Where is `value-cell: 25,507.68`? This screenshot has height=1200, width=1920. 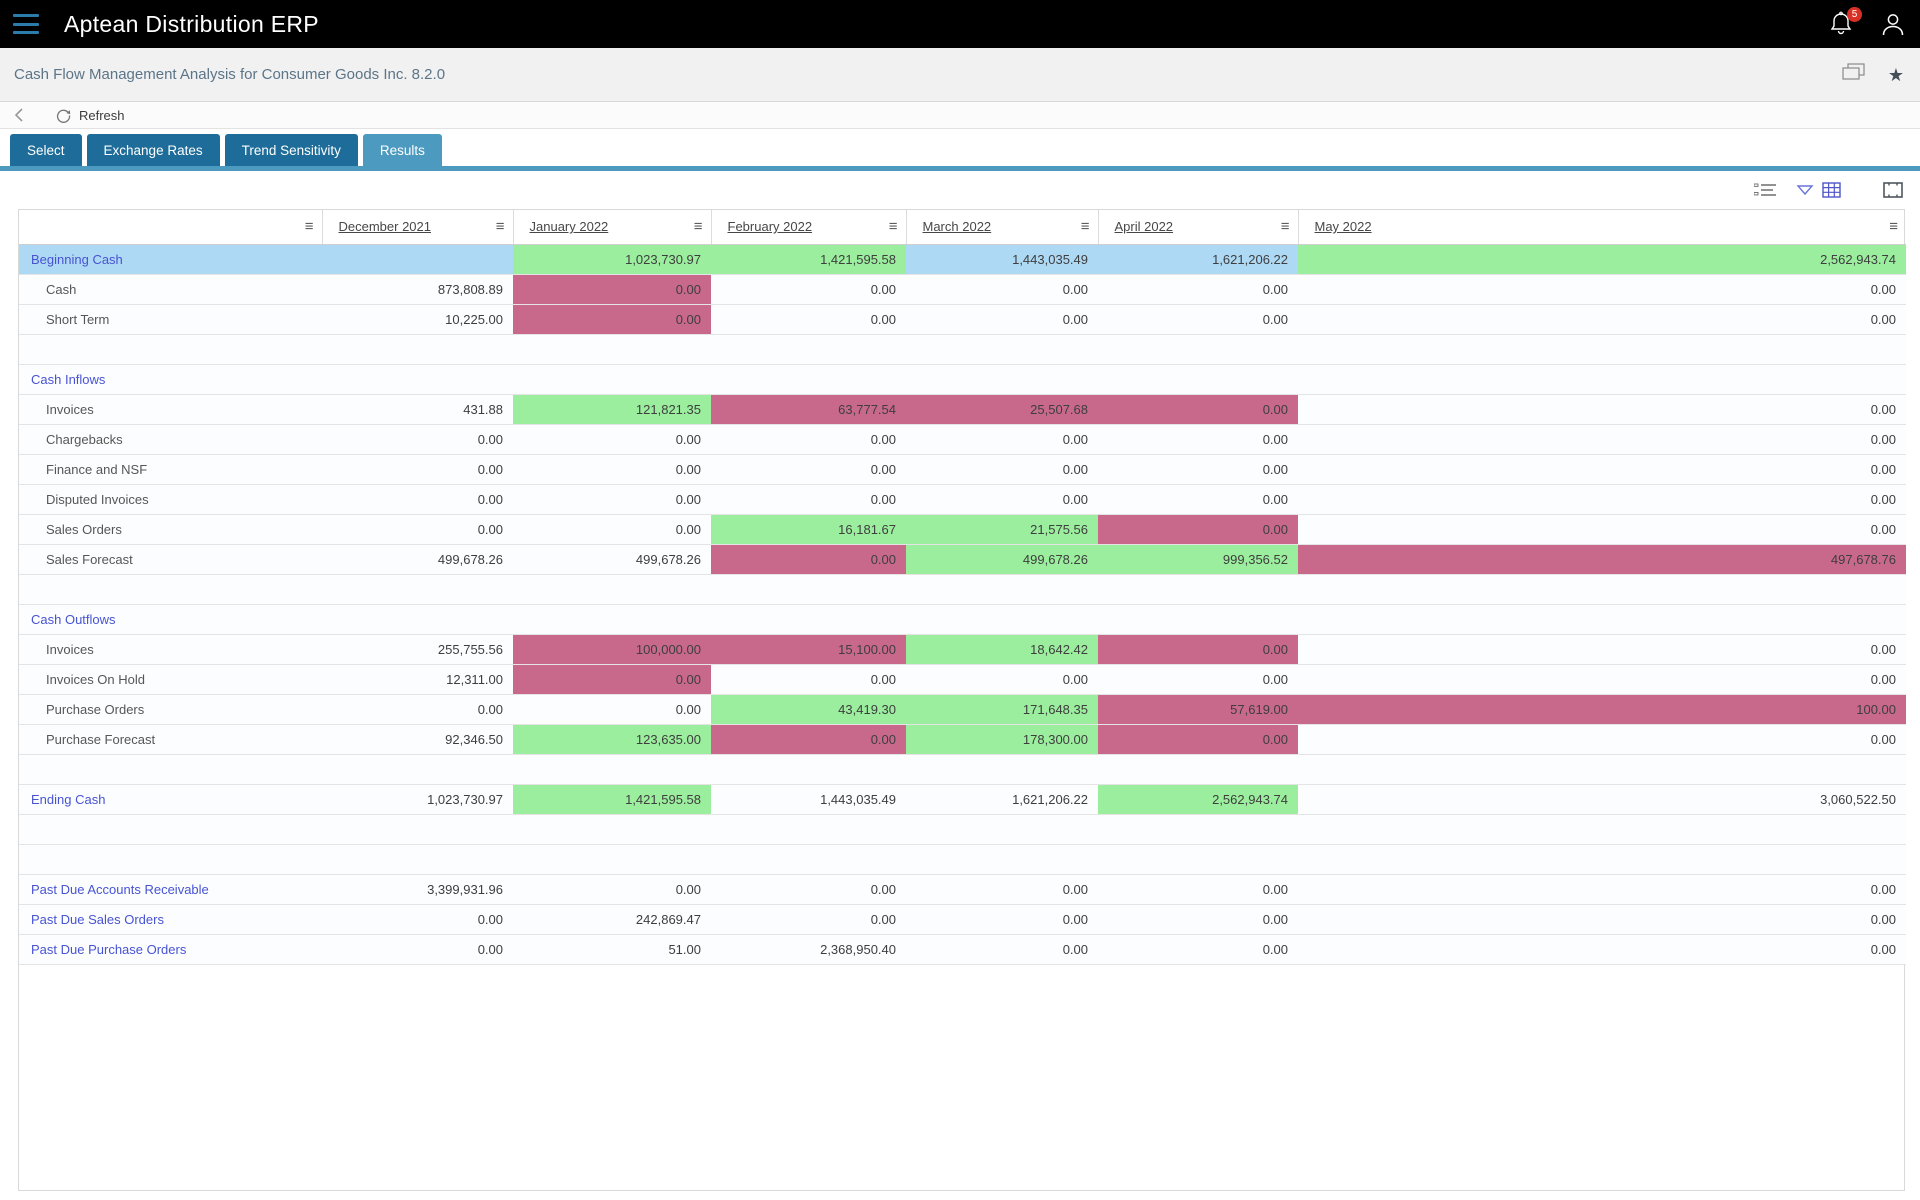 value-cell: 25,507.68 is located at coordinates (1002, 409).